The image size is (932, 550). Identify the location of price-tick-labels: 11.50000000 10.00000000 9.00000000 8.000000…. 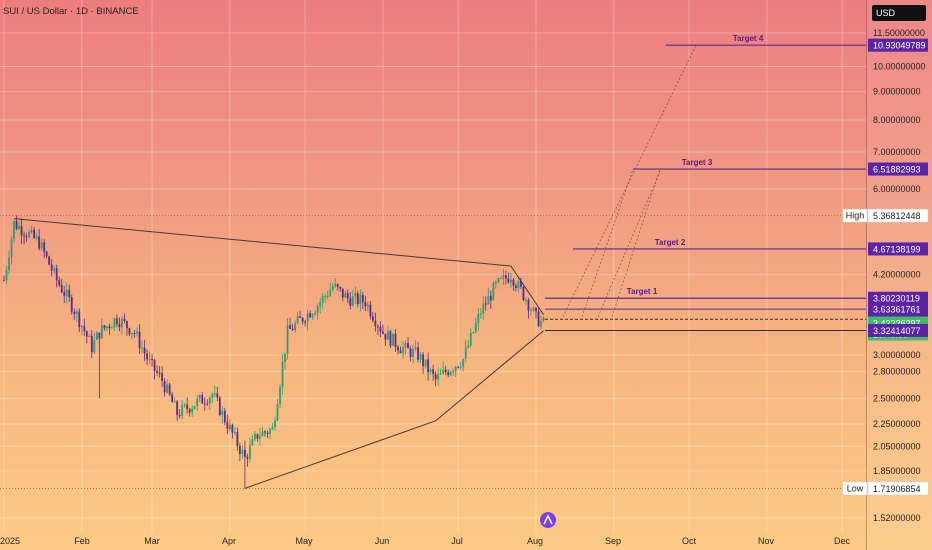
(899, 275).